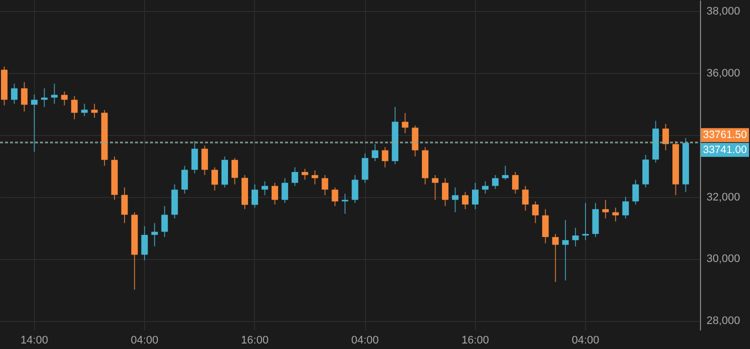  What do you see at coordinates (725, 150) in the screenshot?
I see `ref-line-label: 33741.00` at bounding box center [725, 150].